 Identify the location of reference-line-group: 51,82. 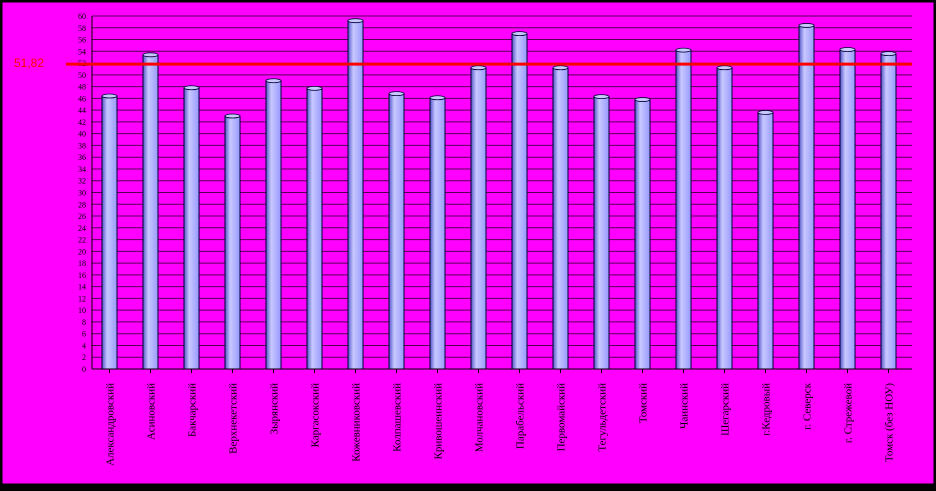
(463, 63).